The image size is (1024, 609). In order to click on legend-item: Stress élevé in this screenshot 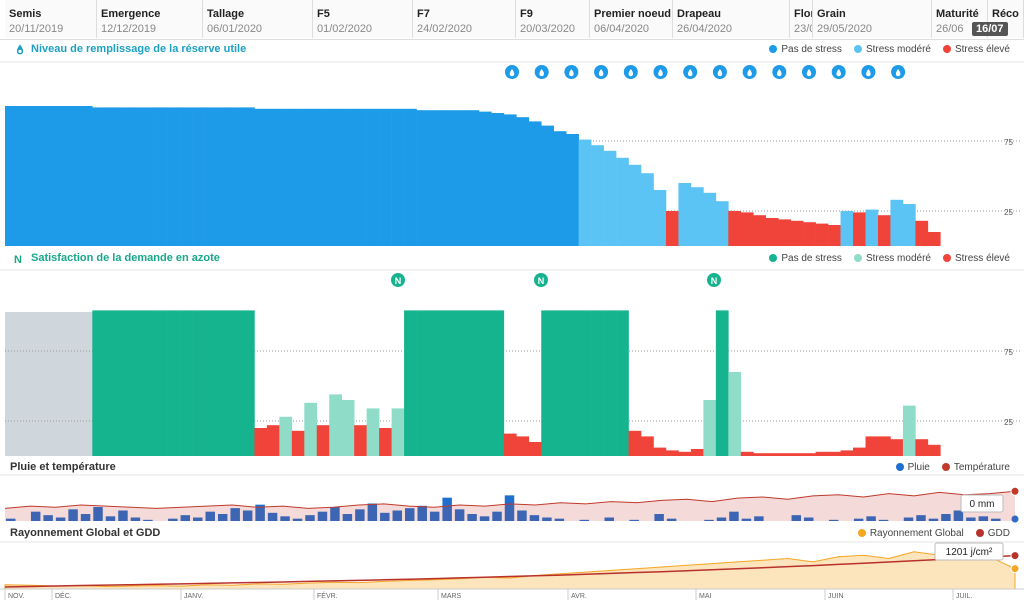, I will do `click(976, 258)`.